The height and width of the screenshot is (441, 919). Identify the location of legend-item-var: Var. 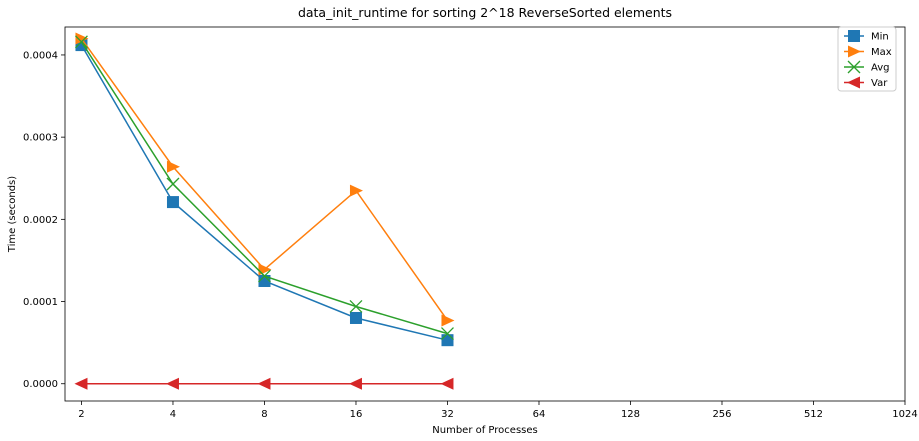
(866, 82).